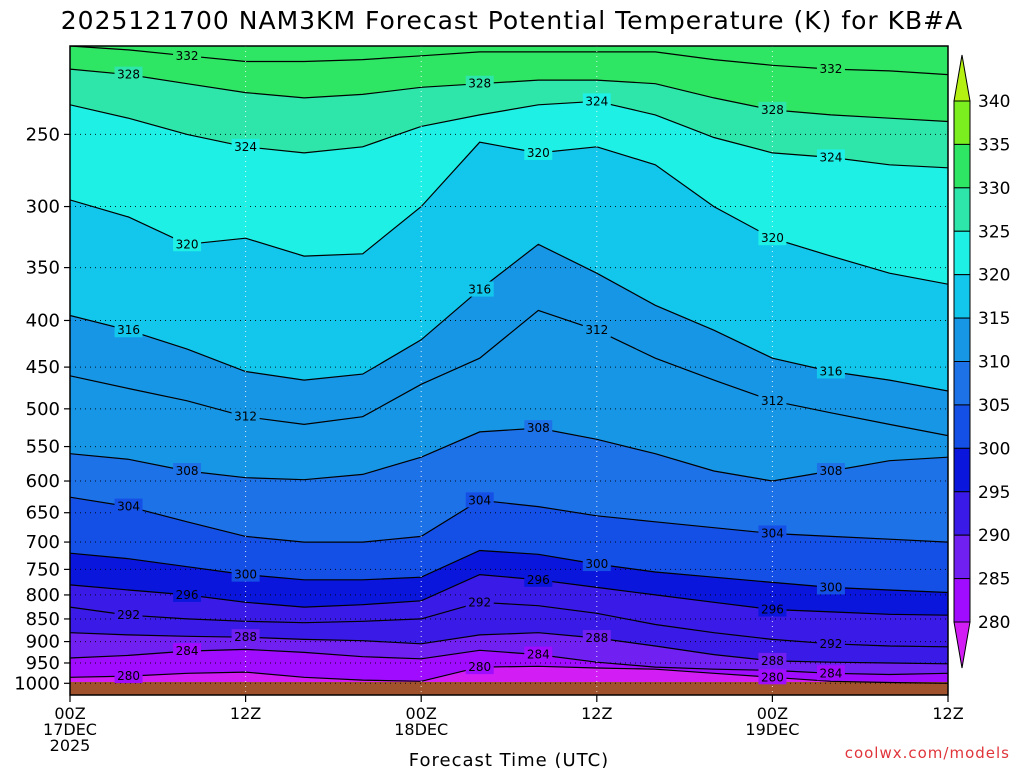 The image size is (1024, 768). What do you see at coordinates (772, 661) in the screenshot?
I see `contour-label-288: 288` at bounding box center [772, 661].